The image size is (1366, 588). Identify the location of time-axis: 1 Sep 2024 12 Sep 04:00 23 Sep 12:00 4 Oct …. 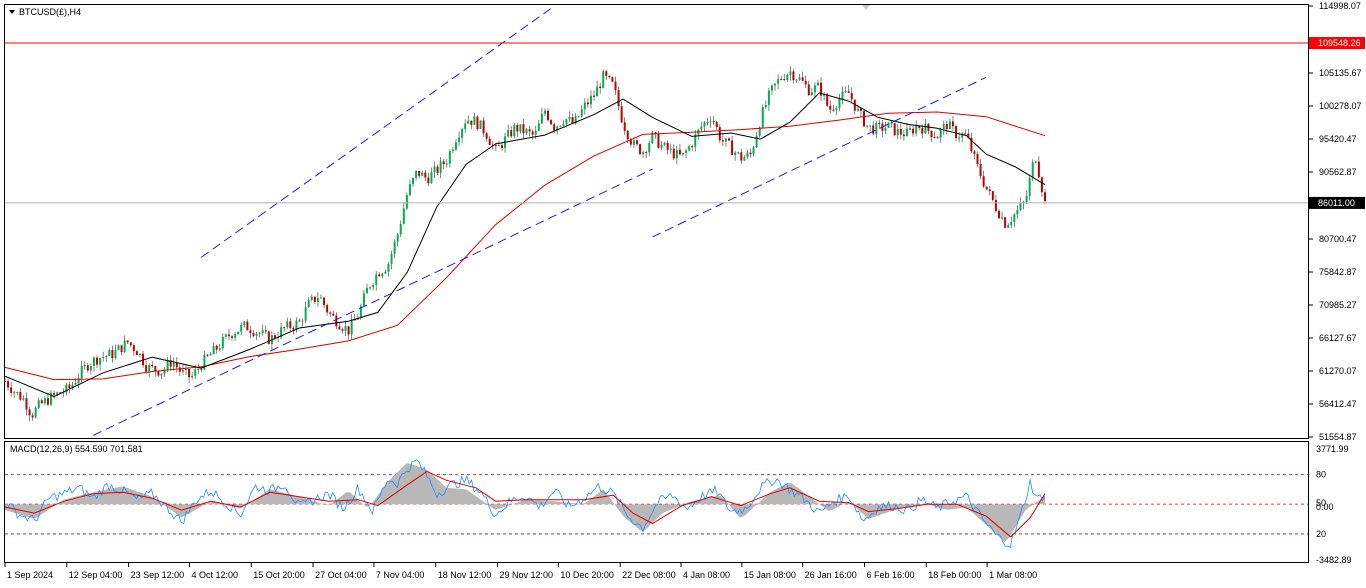
(520, 571).